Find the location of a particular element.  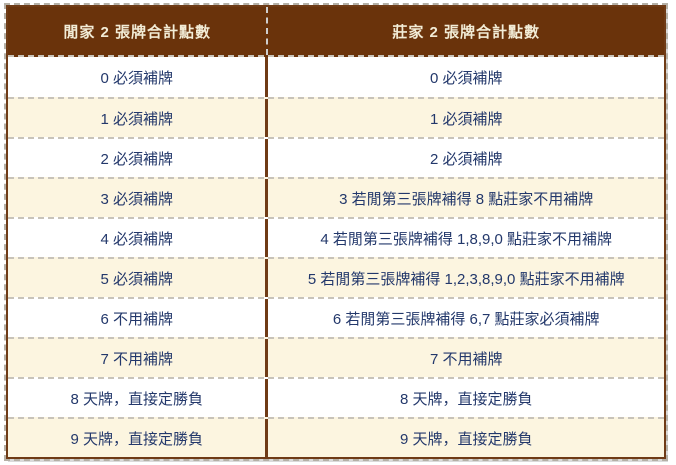

table-row: 2 必須補牌 2 必須補牌 is located at coordinates (336, 157).